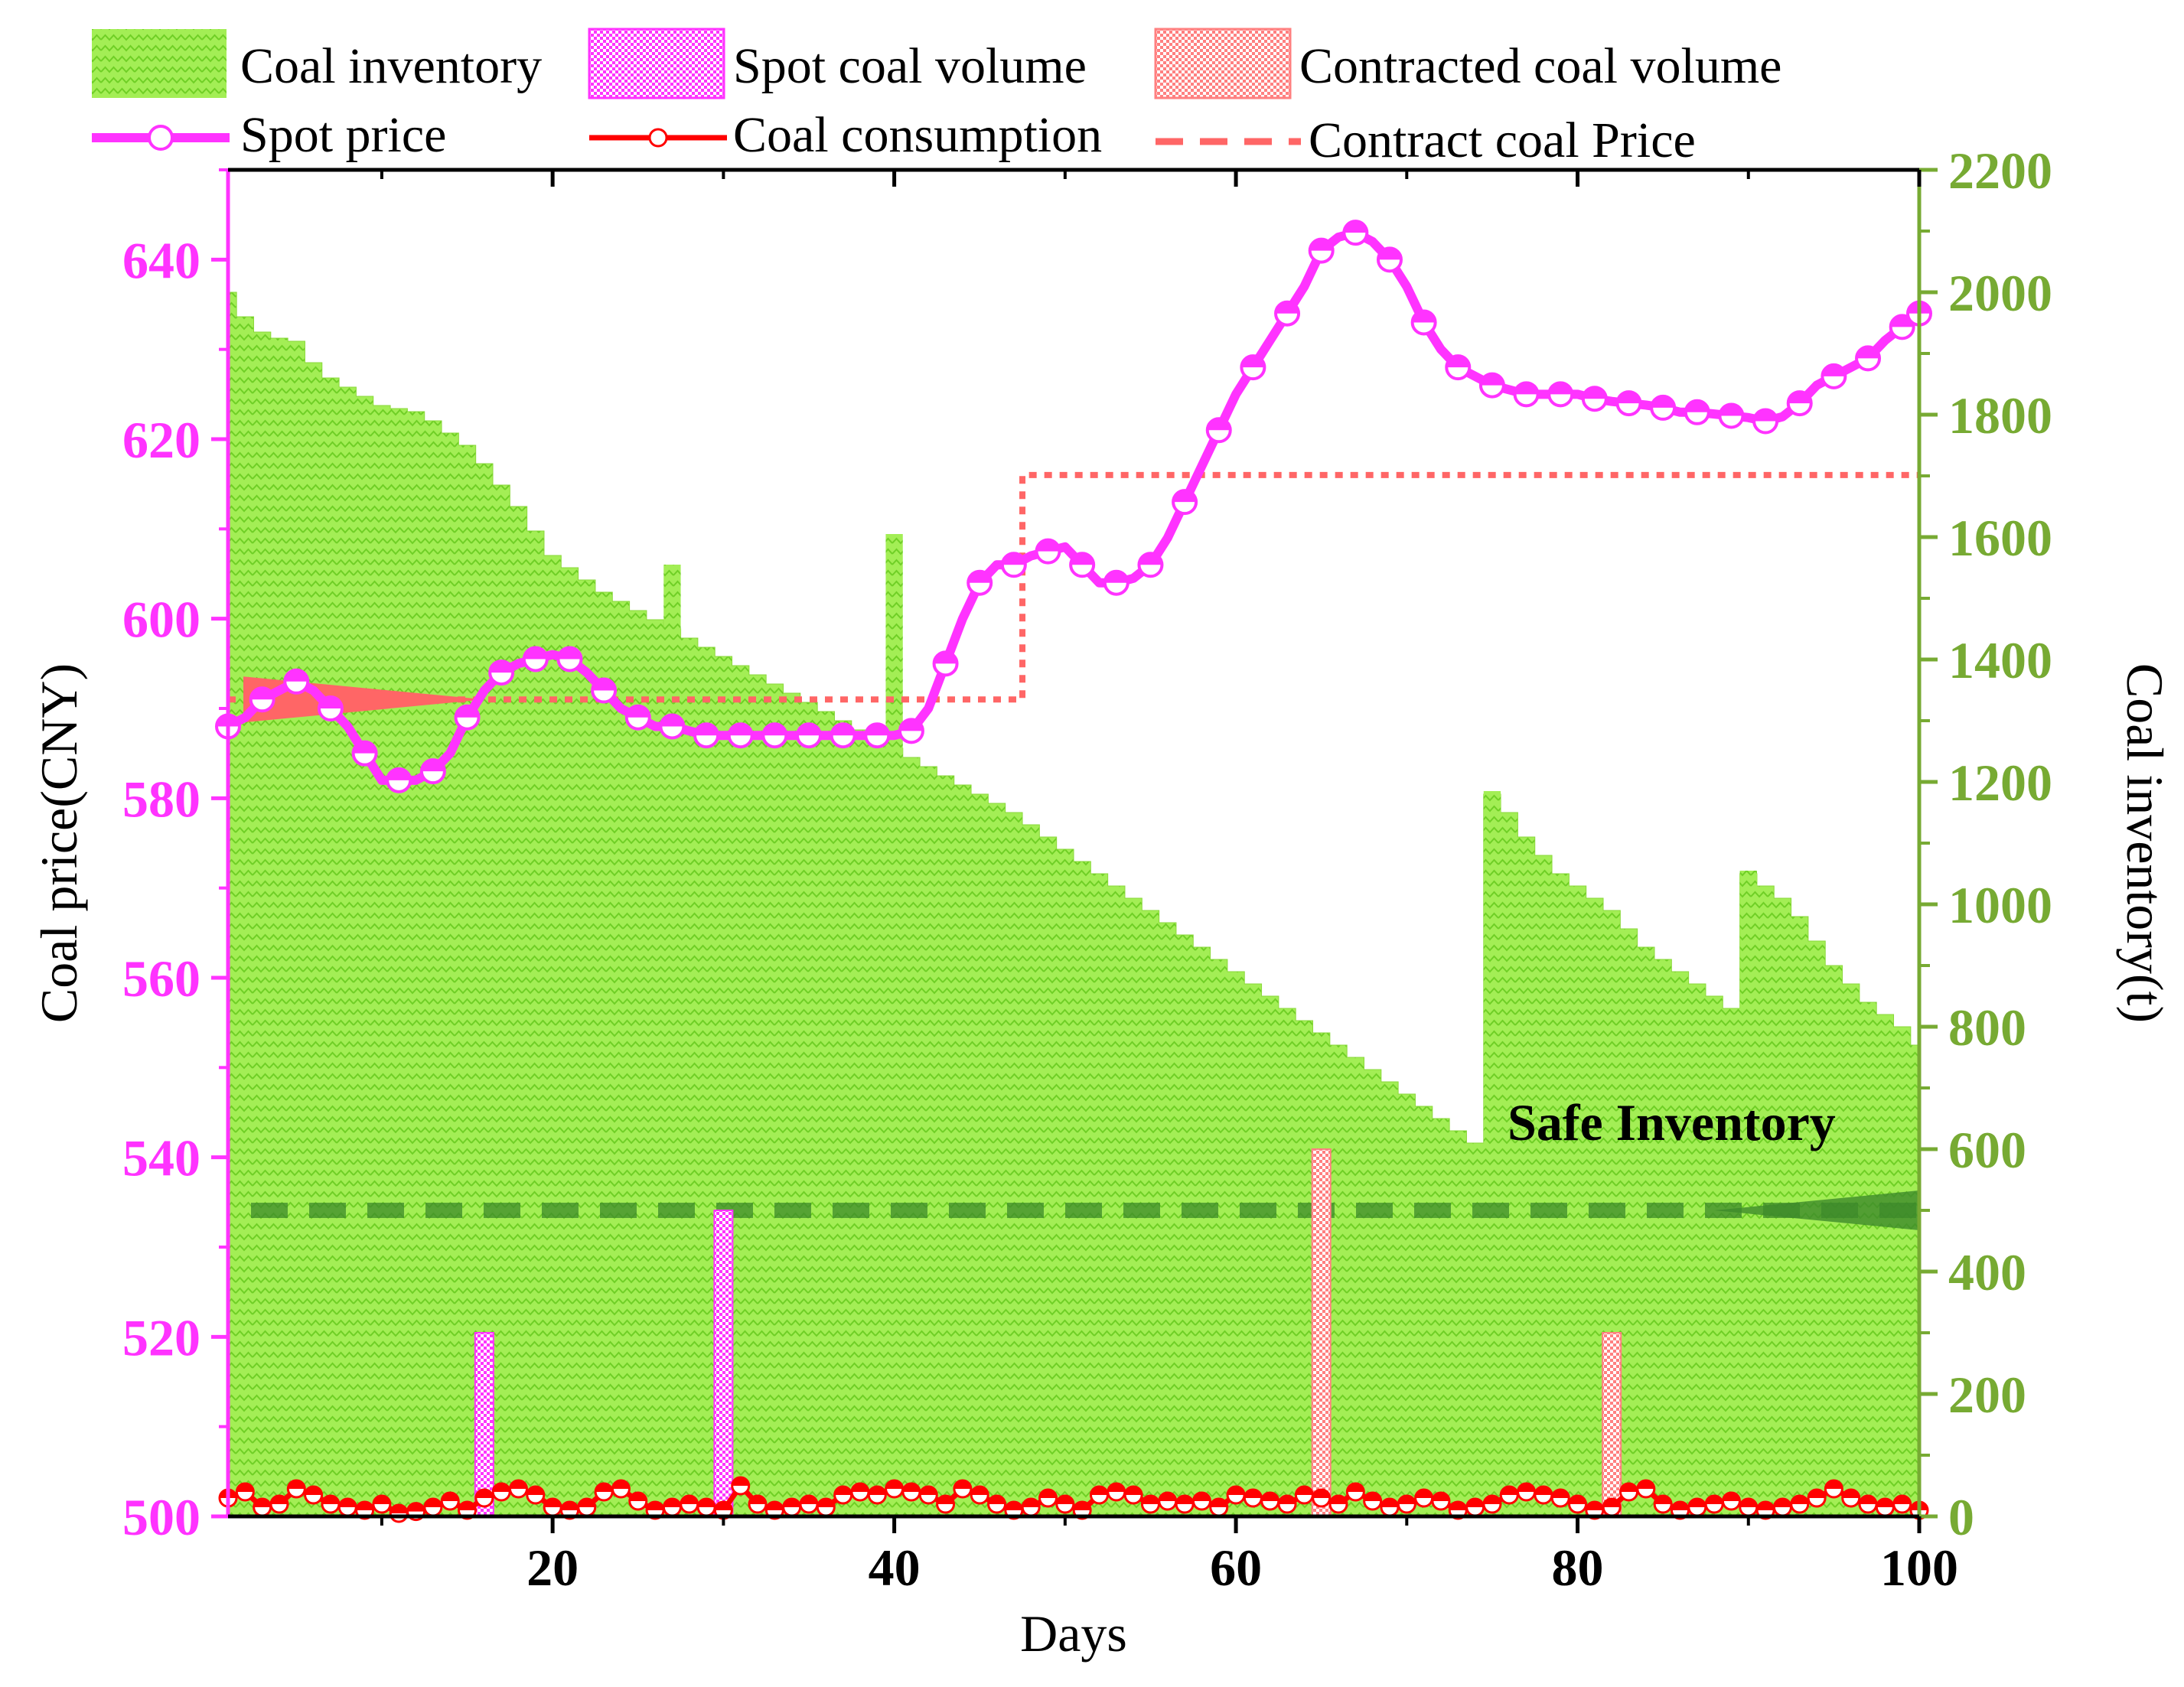 The image size is (2184, 1687). I want to click on right-tick-label: 2000, so click(2000, 293).